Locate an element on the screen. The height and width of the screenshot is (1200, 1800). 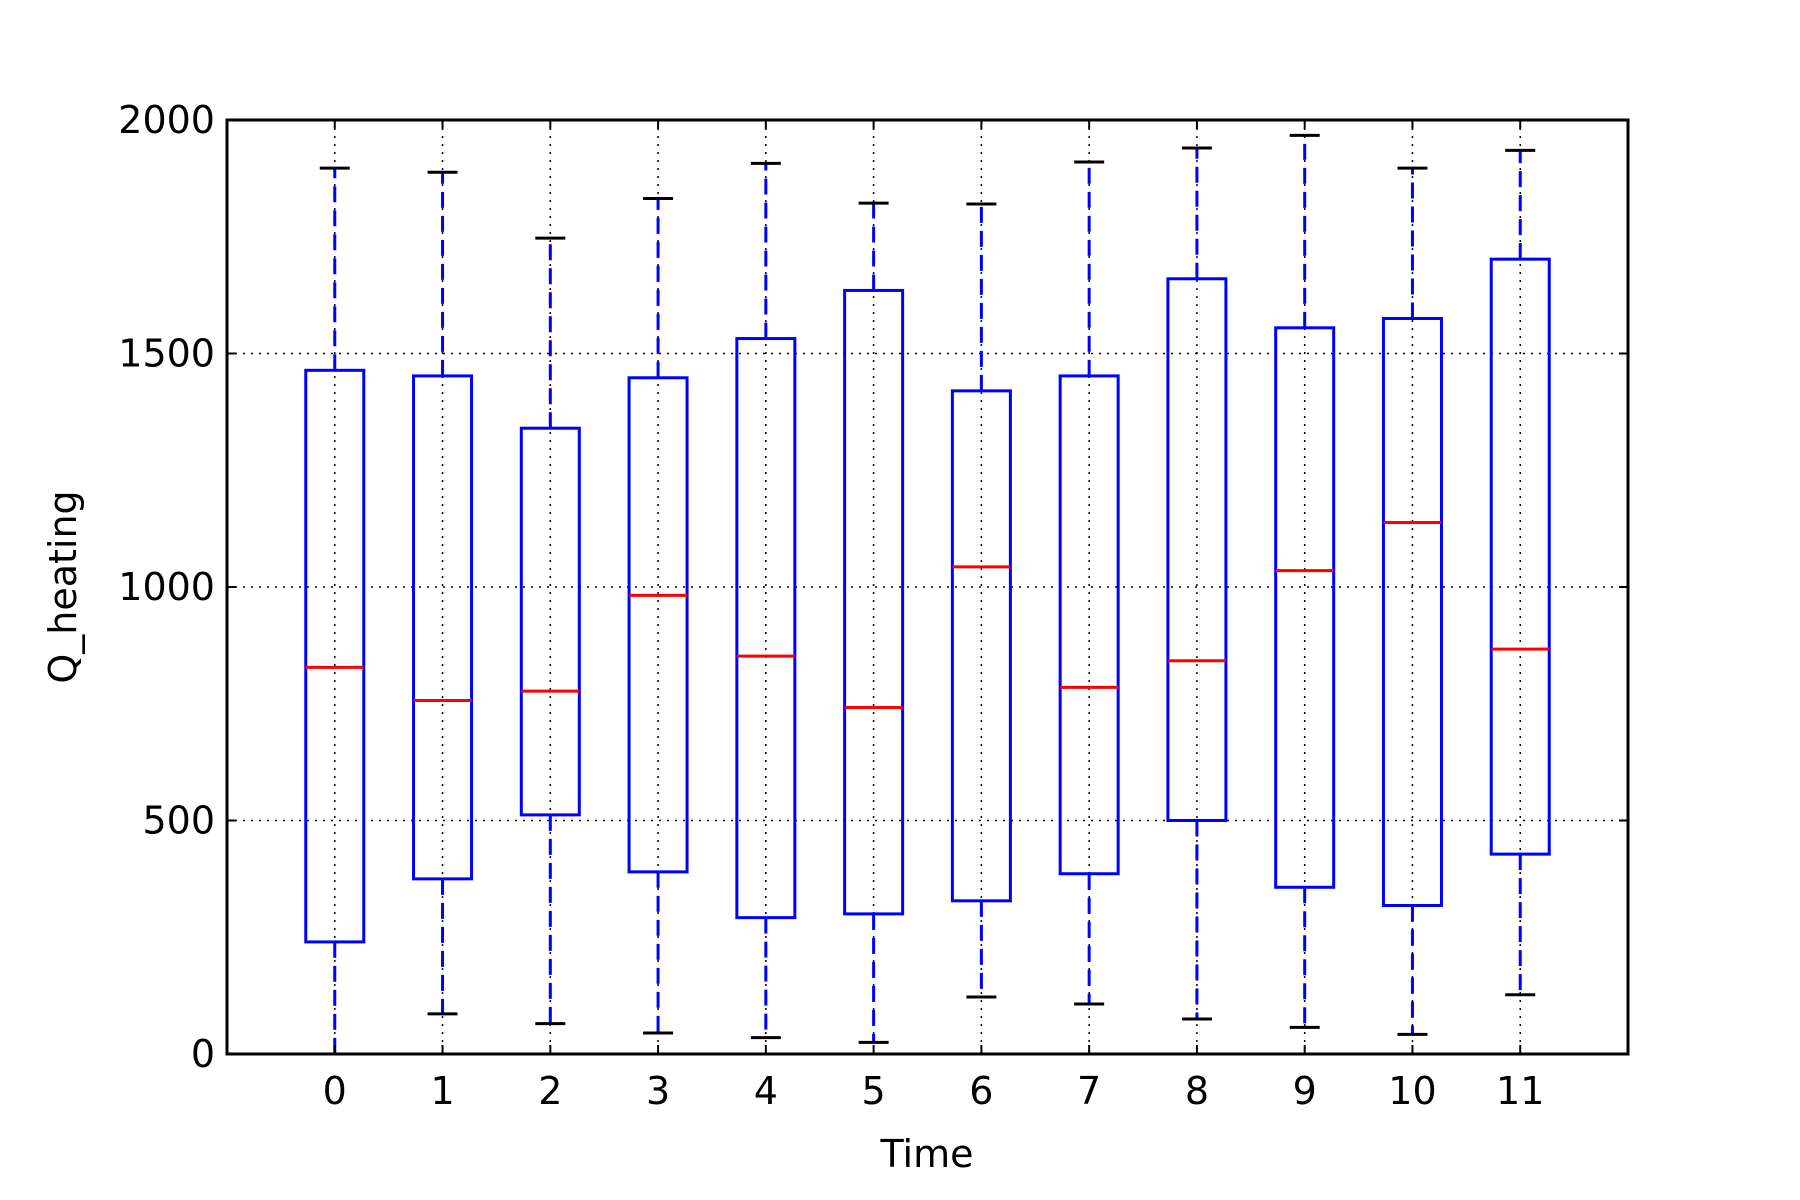
x-tick-label: 0 is located at coordinates (335, 1091).